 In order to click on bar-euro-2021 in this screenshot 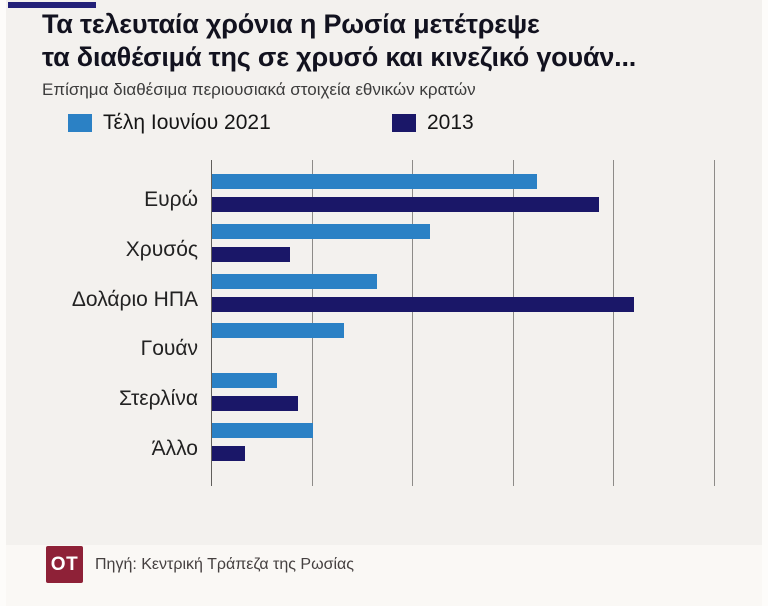, I will do `click(374, 181)`.